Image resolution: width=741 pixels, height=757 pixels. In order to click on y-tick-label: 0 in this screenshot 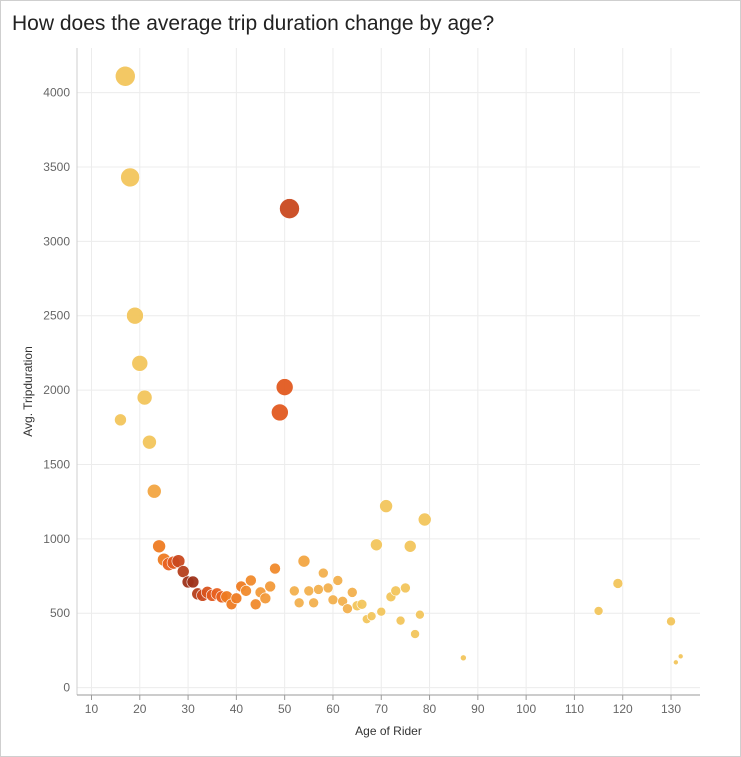, I will do `click(66, 688)`.